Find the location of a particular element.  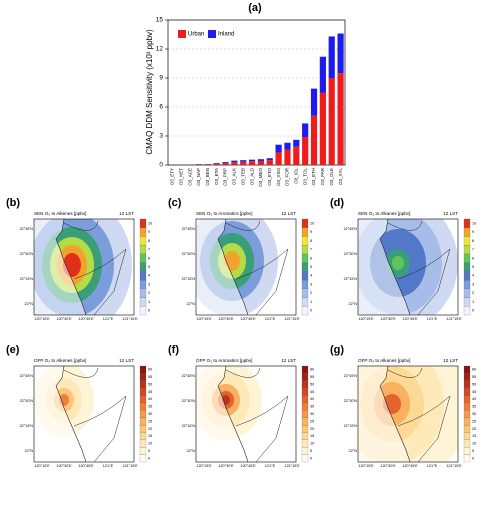

panel-title: SEN O₃ to Alkenes [ppbv] is located at coordinates (60, 213).